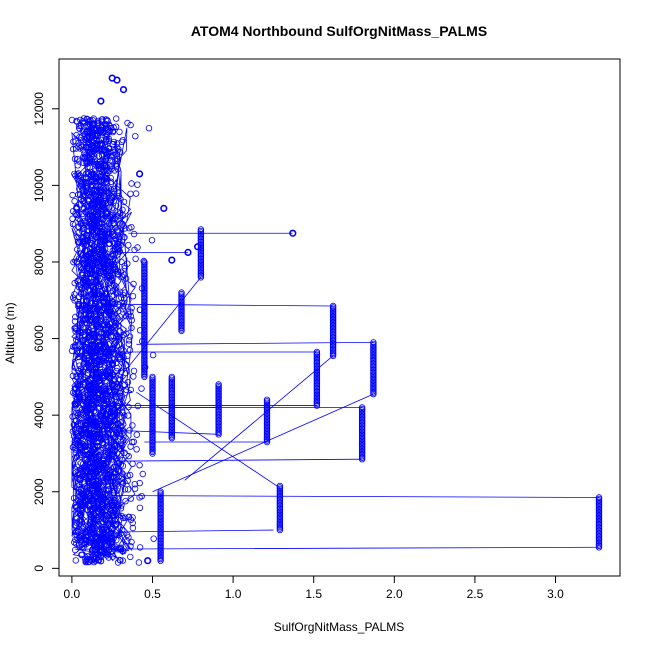  I want to click on series-connector, so click(197, 531).